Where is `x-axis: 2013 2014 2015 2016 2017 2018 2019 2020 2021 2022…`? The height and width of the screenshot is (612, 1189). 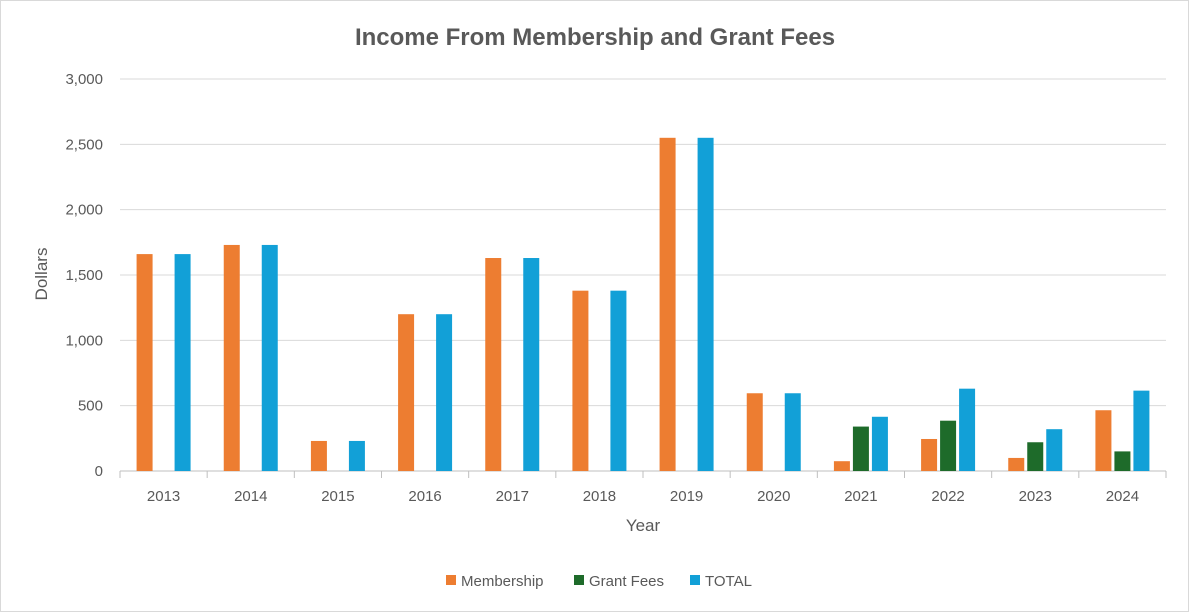
x-axis: 2013 2014 2015 2016 2017 2018 2019 2020 2021 2022… is located at coordinates (643, 488).